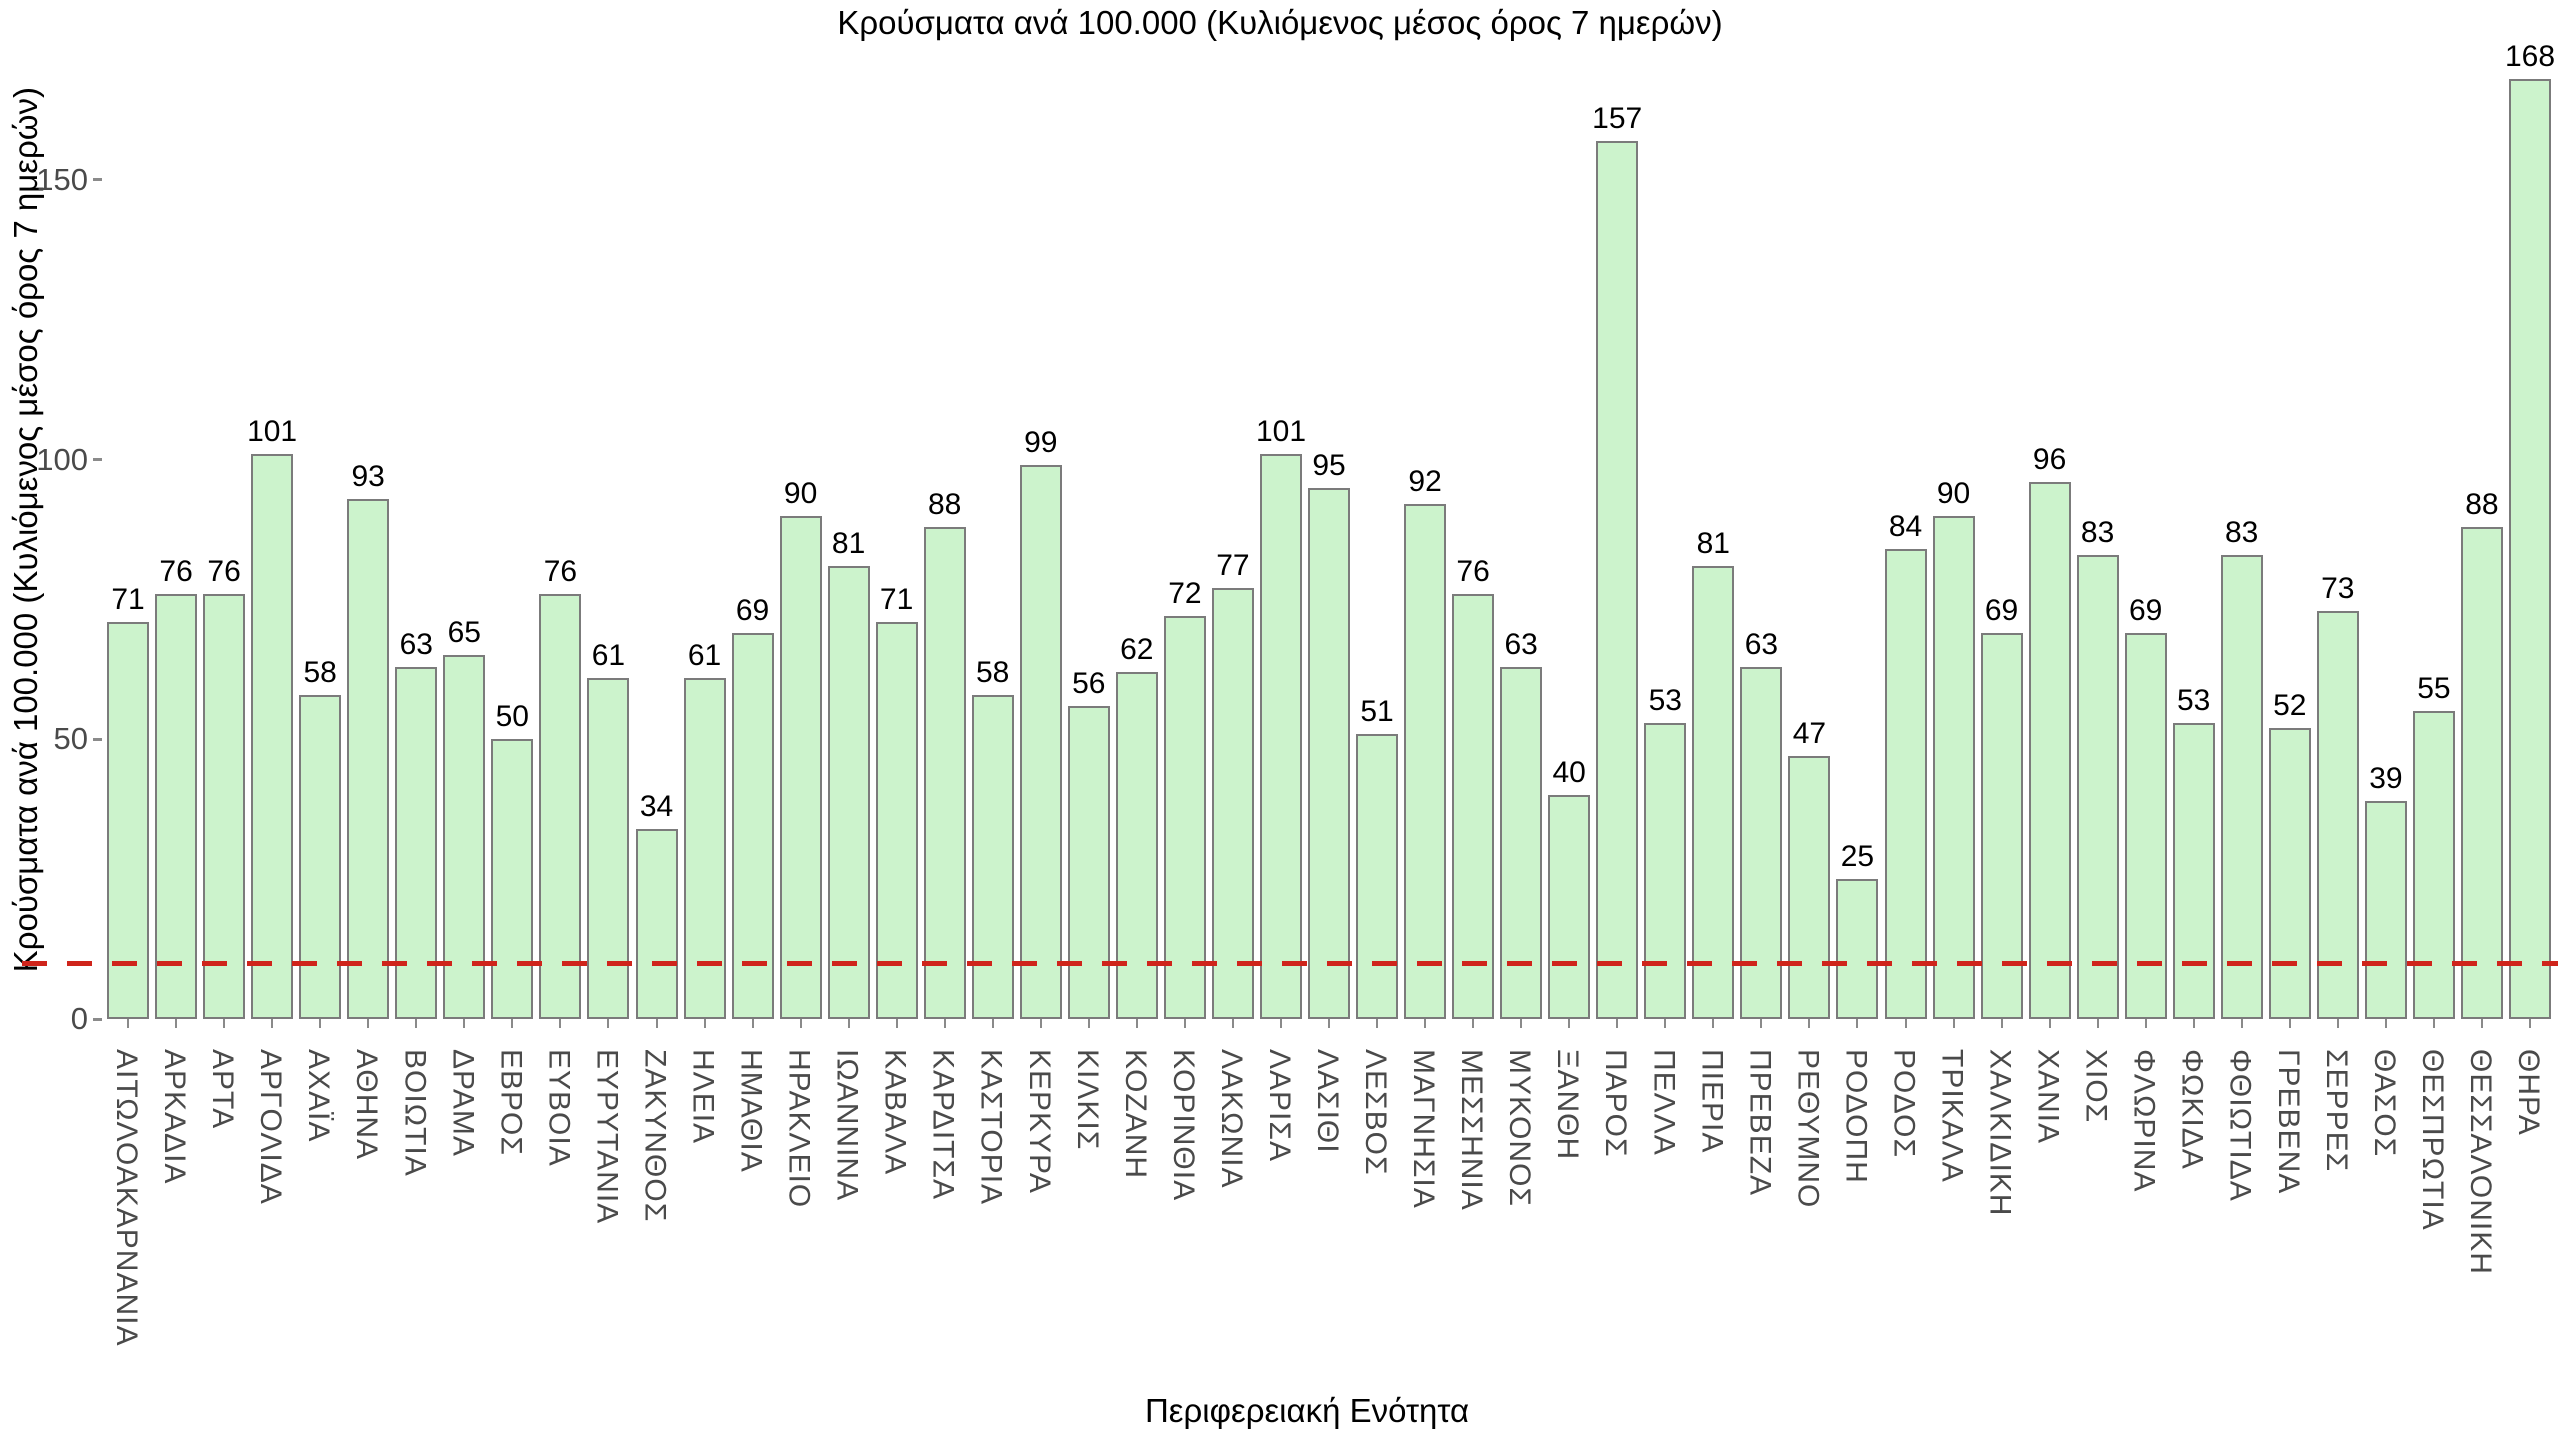 This screenshot has width=2560, height=1440. I want to click on x-tick-label: ΛΑΡΙΣΑ, so click(1279, 1105).